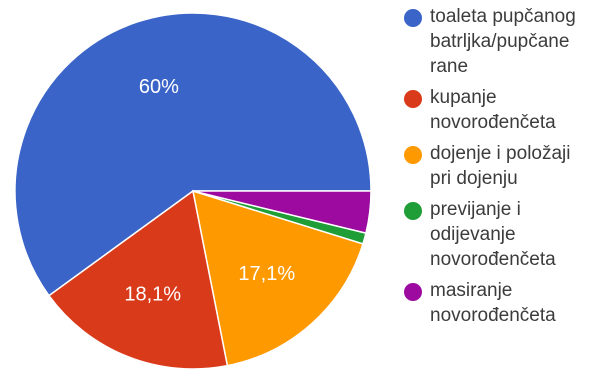  What do you see at coordinates (138, 279) in the screenshot?
I see `pie-slice-kupanje` at bounding box center [138, 279].